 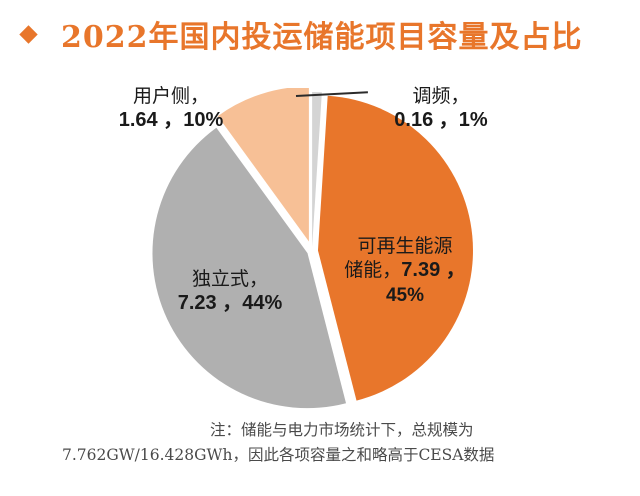 I want to click on pie-label-user-side-line2: 1.64 ，10%, so click(x=171, y=120).